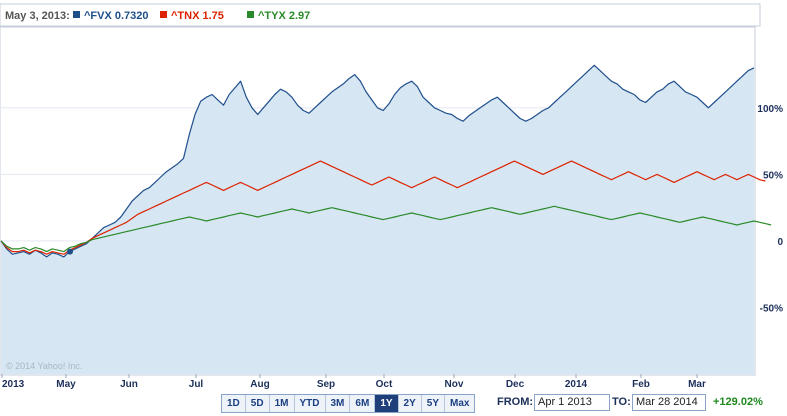 Image resolution: width=787 pixels, height=416 pixels. I want to click on range-button-1y: 1Y, so click(387, 403).